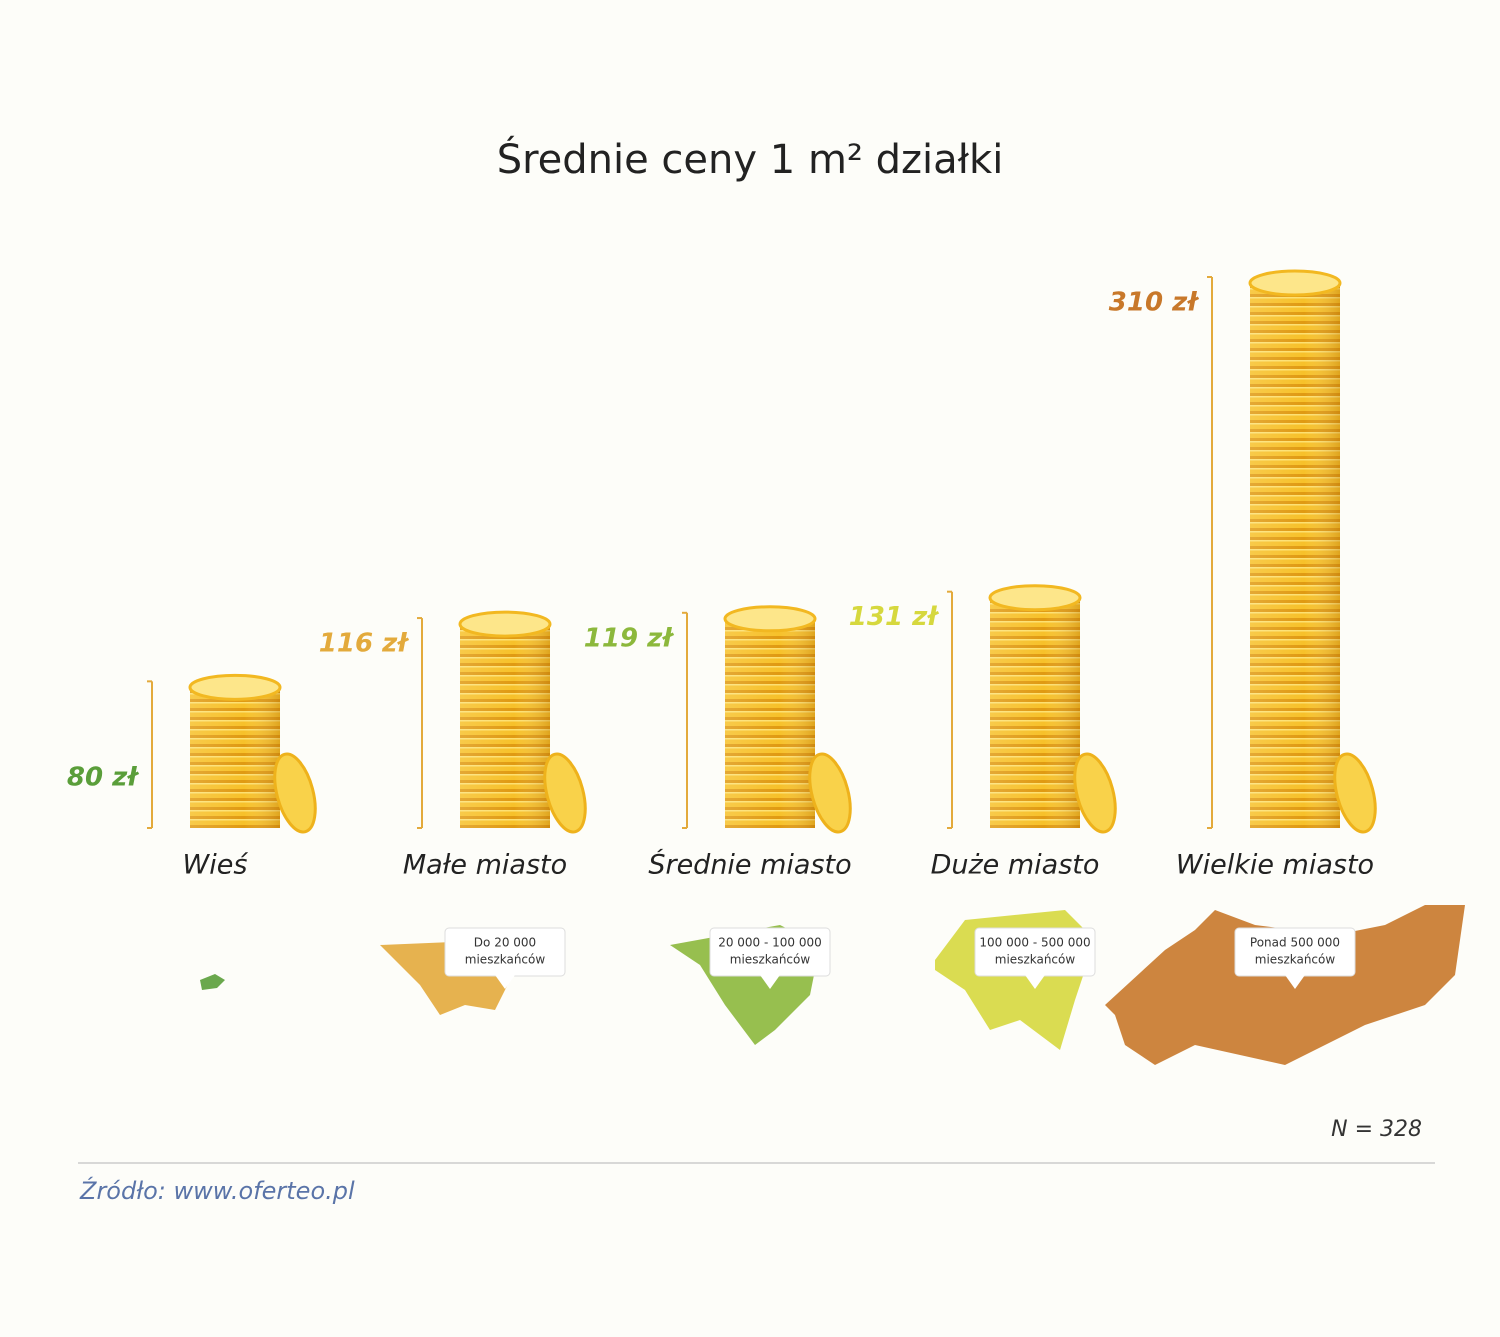  Describe the element at coordinates (750, 159) in the screenshot. I see `chart-title: Średnie ceny 1 m² działki` at that location.